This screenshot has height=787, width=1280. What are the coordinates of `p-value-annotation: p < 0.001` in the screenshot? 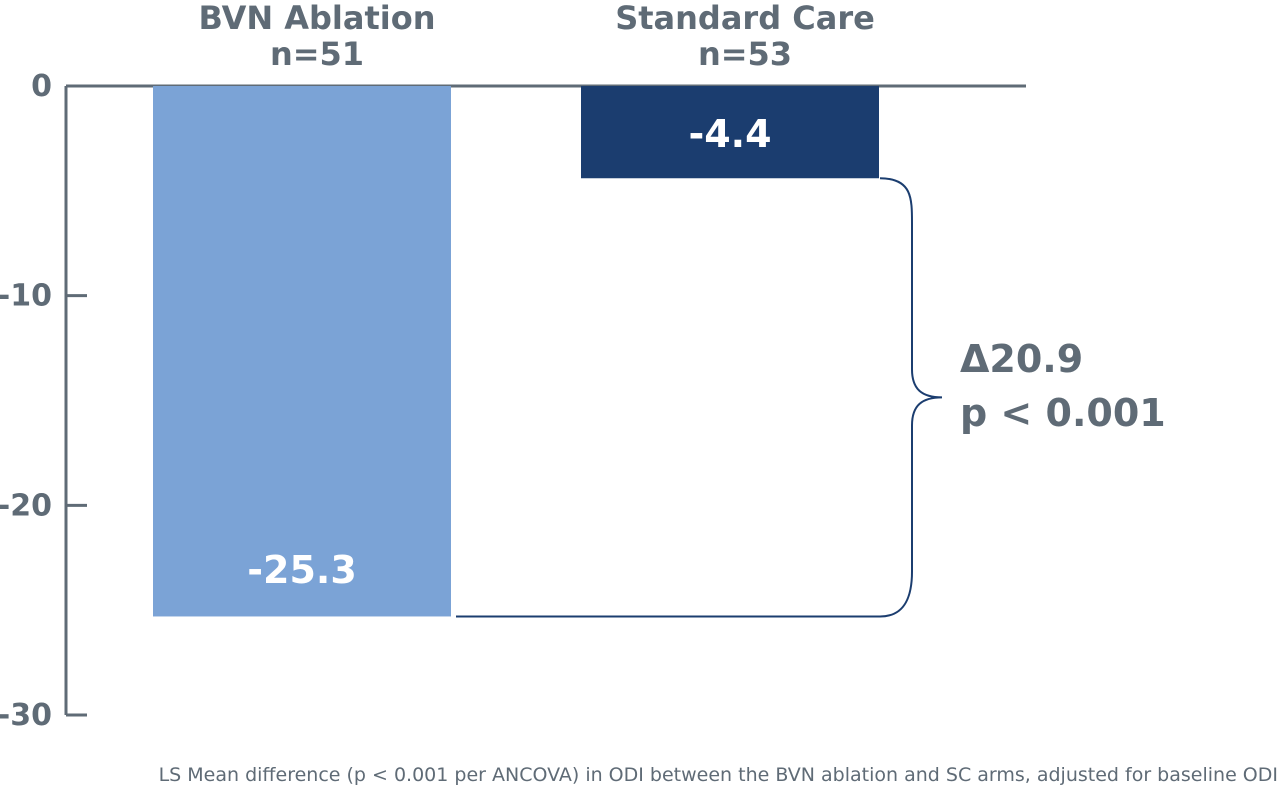 It's located at (1063, 413).